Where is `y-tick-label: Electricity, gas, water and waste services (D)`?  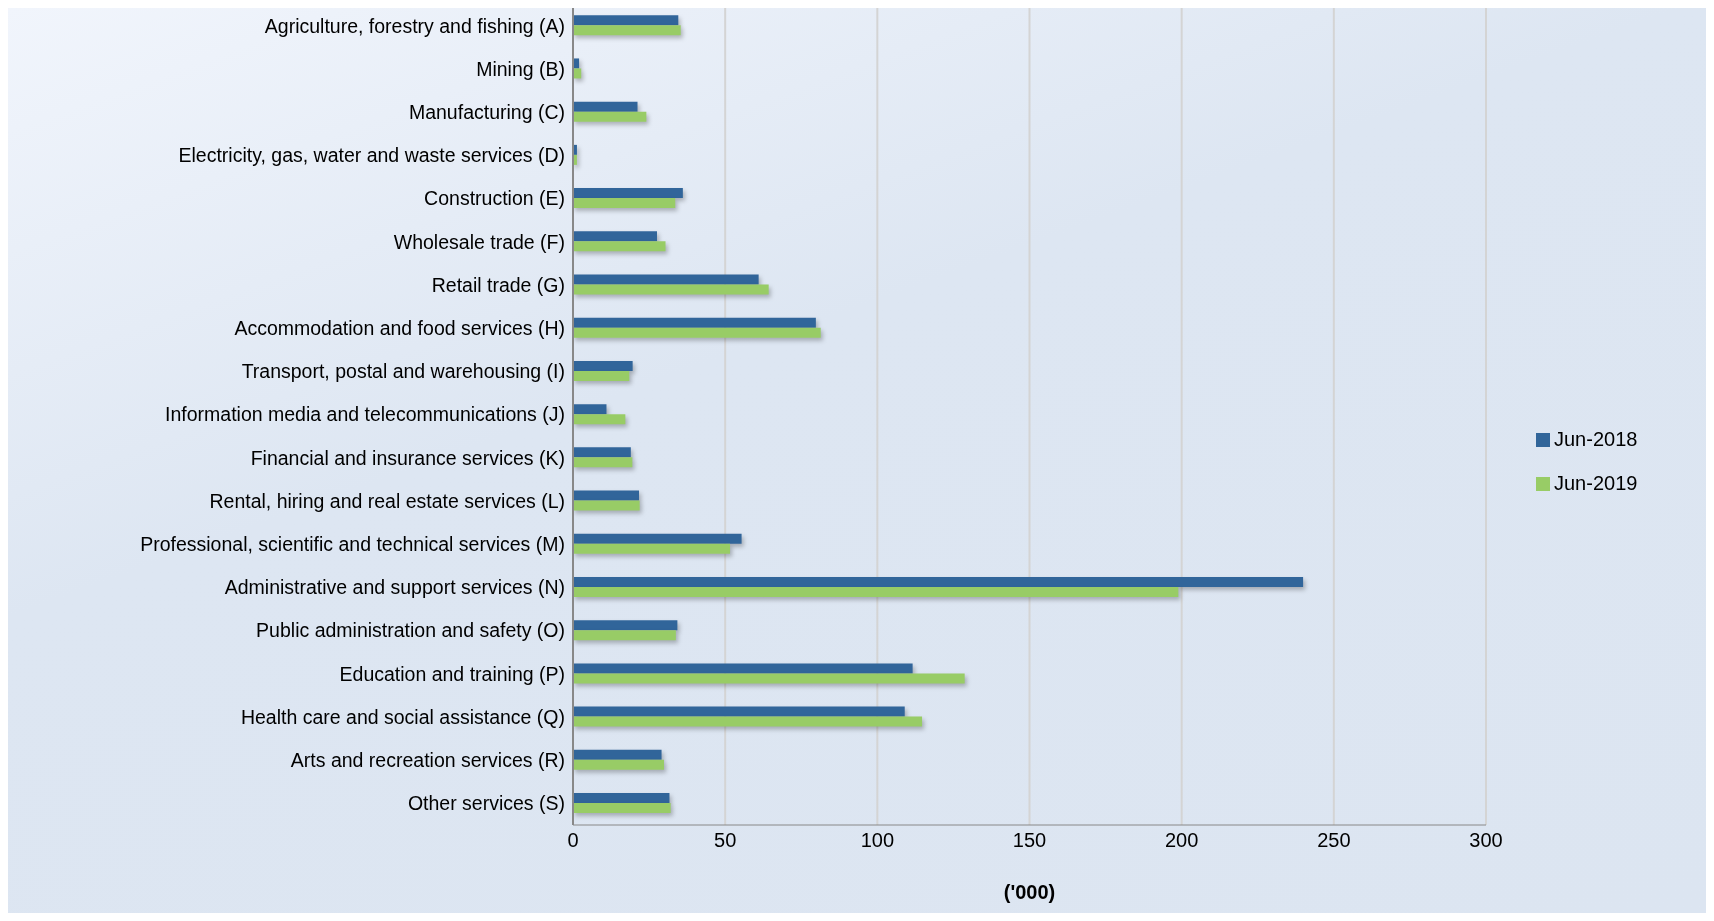 y-tick-label: Electricity, gas, water and waste services (D) is located at coordinates (371, 155).